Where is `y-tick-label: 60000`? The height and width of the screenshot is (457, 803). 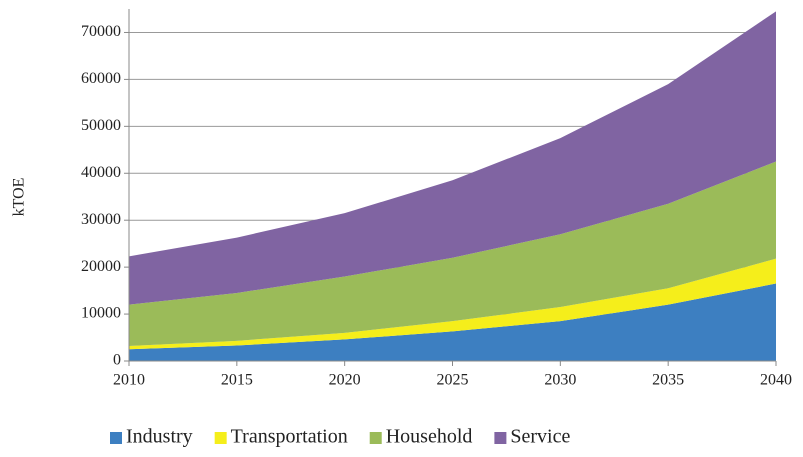 y-tick-label: 60000 is located at coordinates (101, 78).